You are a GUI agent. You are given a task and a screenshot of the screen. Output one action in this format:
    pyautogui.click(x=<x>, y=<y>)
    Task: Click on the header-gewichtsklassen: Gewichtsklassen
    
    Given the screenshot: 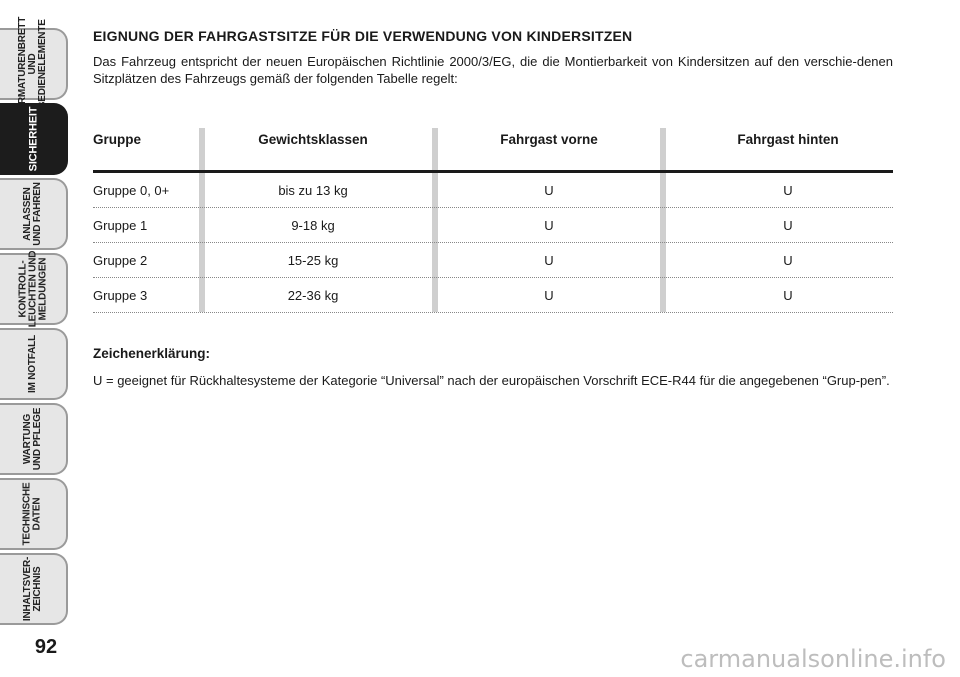 What is the action you would take?
    pyautogui.click(x=313, y=139)
    